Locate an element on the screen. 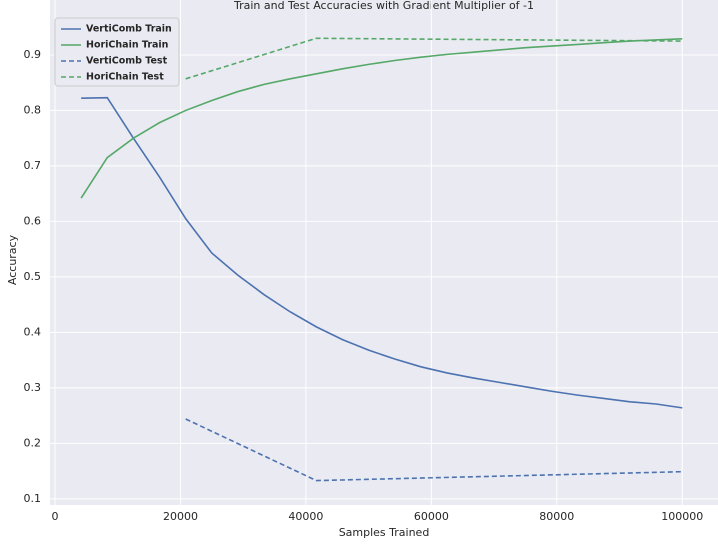 The width and height of the screenshot is (718, 547). y-tick-label: 0.3 is located at coordinates (33, 387).